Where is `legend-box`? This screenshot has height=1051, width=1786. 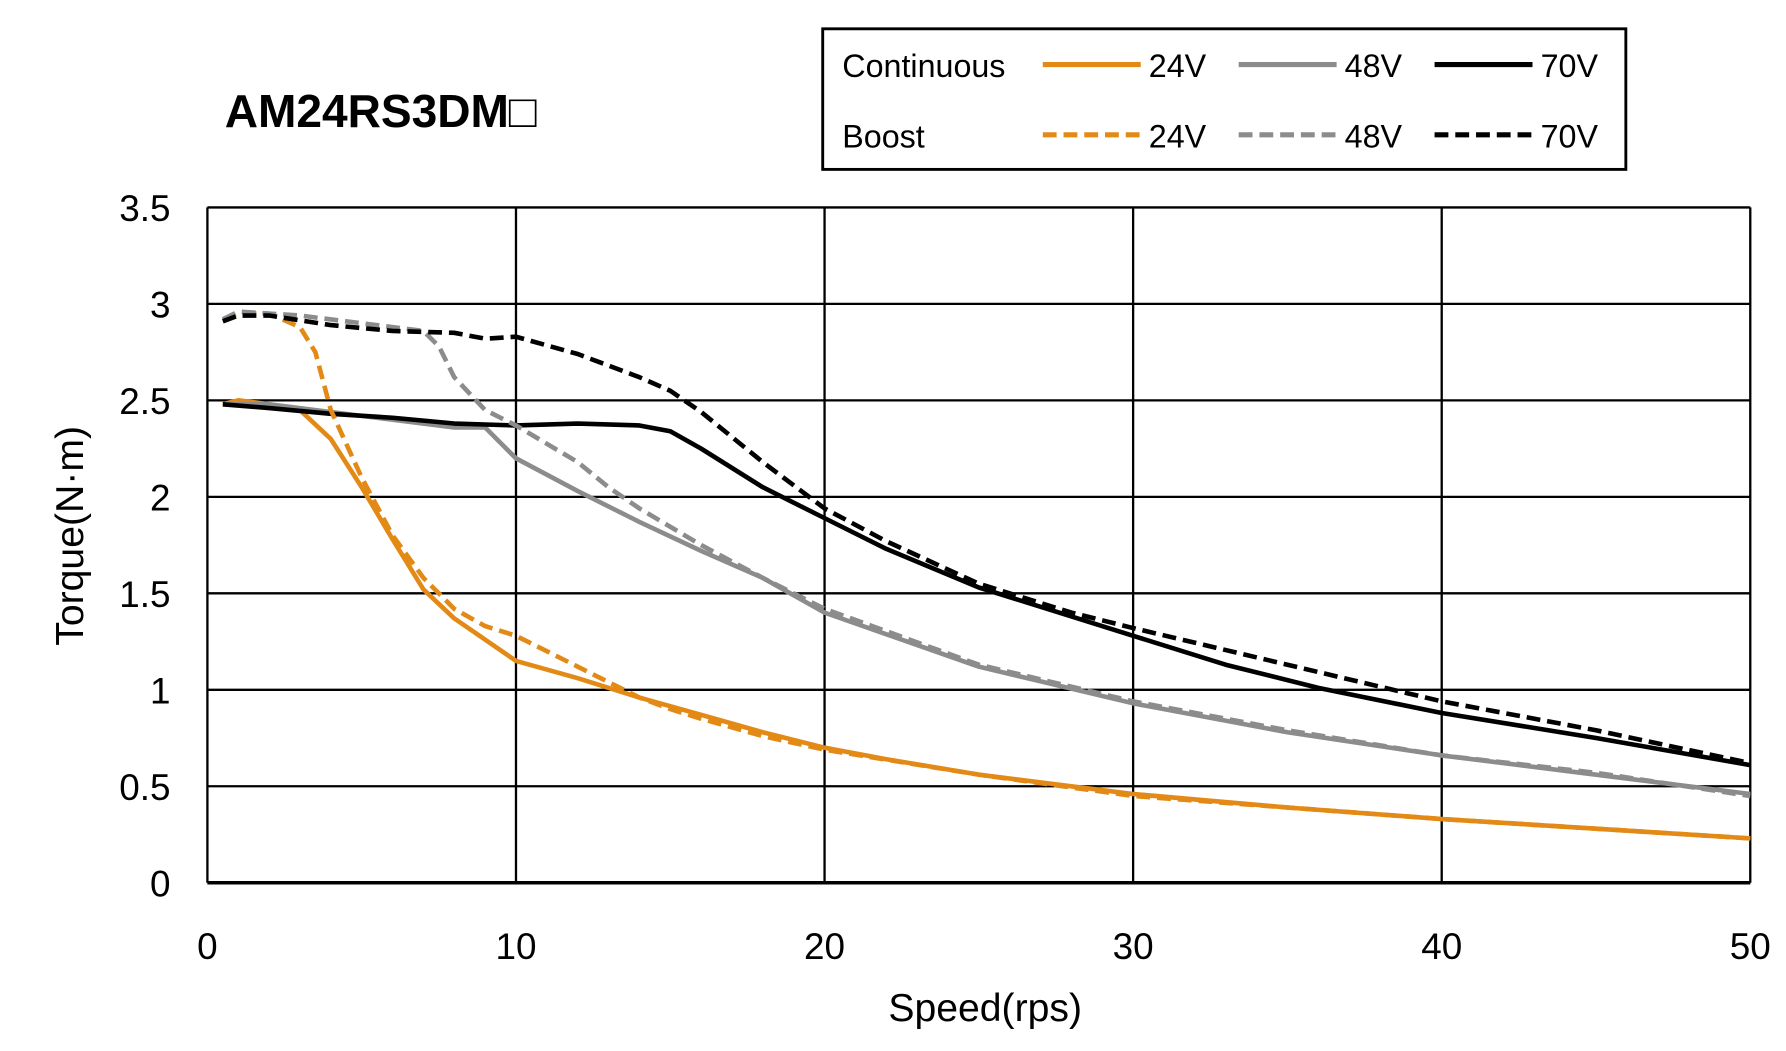 legend-box is located at coordinates (1224, 99).